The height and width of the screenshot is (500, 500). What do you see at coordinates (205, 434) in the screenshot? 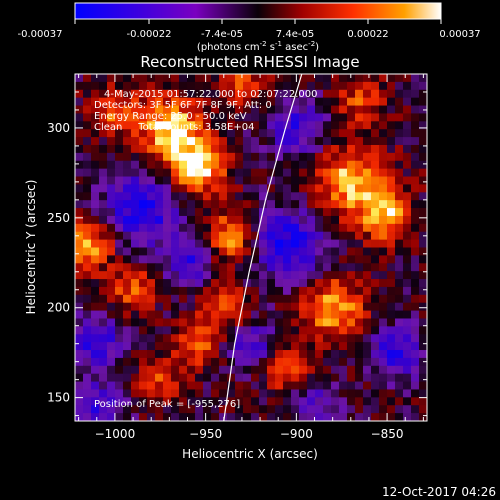
I see `x-tick-label: −950` at bounding box center [205, 434].